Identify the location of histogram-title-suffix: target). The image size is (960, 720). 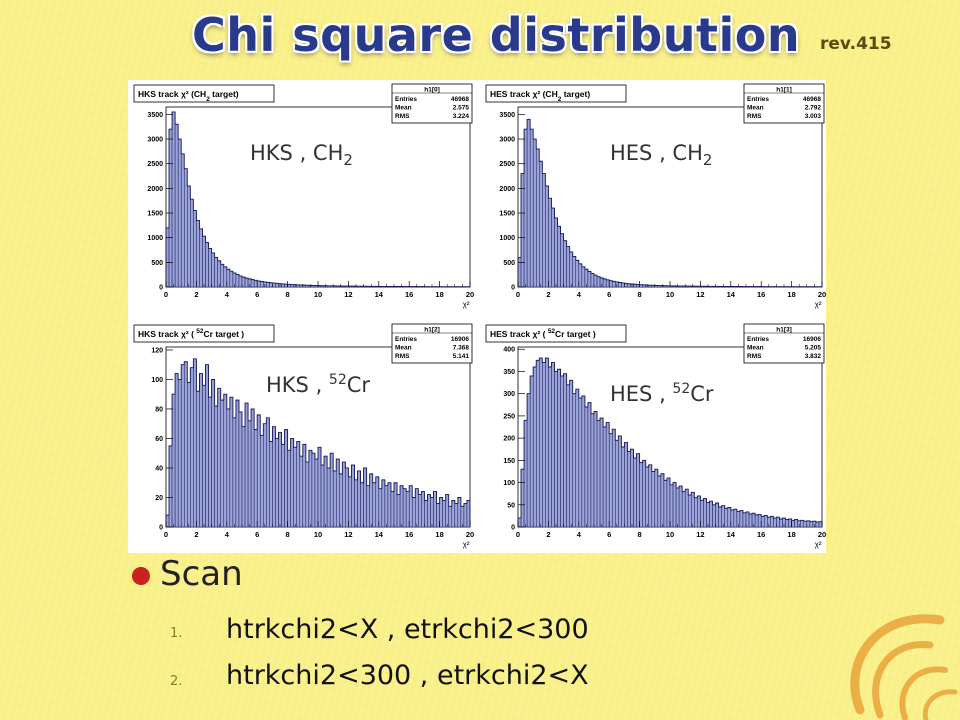
(575, 94).